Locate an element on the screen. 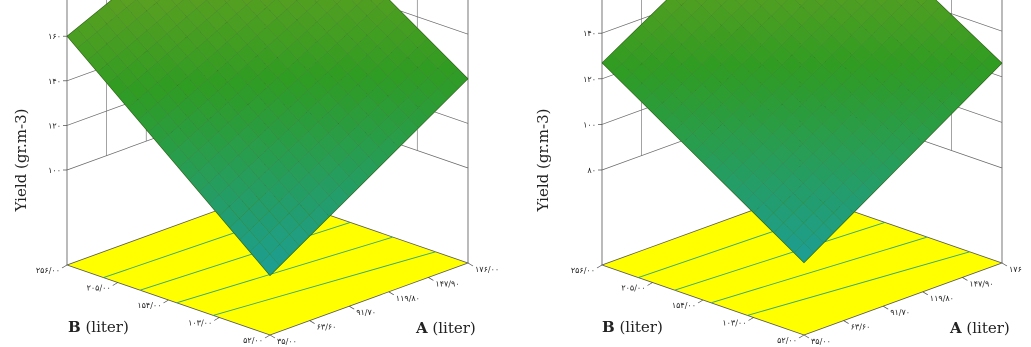 The image size is (1031, 347). x-axis: ۳۵/۰۰ ۶۳/۶۰ ۹۱/۷۰ ۱۱۹/۸۰ ۱۴۷/۹۰ ۱۷۶ is located at coordinates (912, 304).